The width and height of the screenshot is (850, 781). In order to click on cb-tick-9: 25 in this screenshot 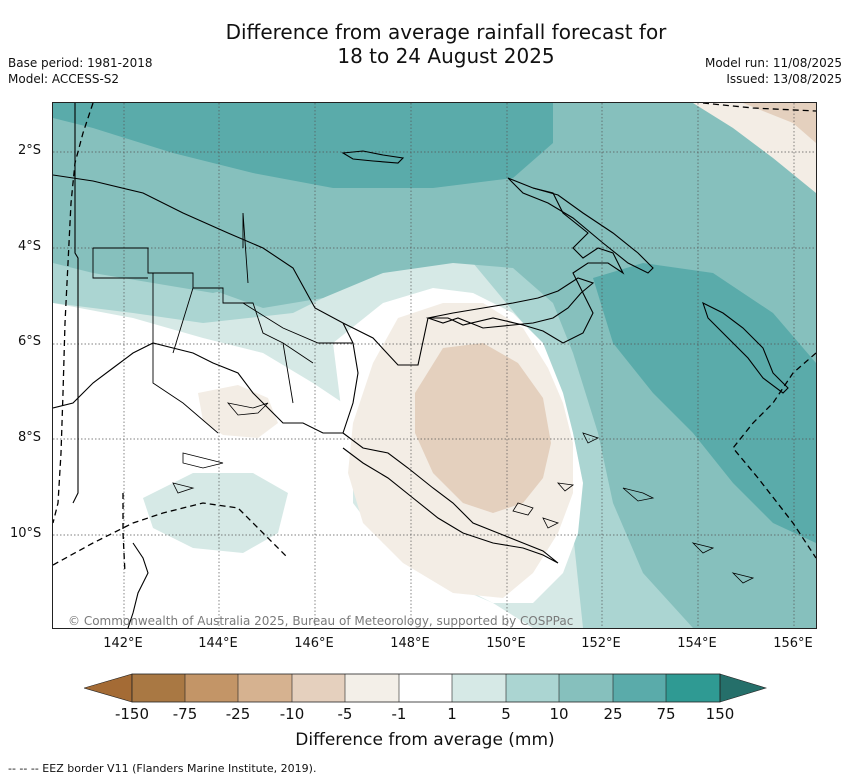, I will do `click(613, 714)`.